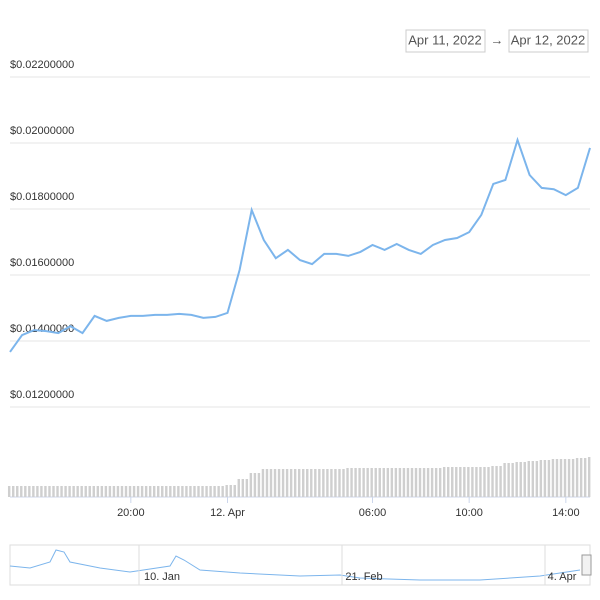 Image resolution: width=600 pixels, height=600 pixels. What do you see at coordinates (162, 577) in the screenshot?
I see `navigator-label: 10. Jan` at bounding box center [162, 577].